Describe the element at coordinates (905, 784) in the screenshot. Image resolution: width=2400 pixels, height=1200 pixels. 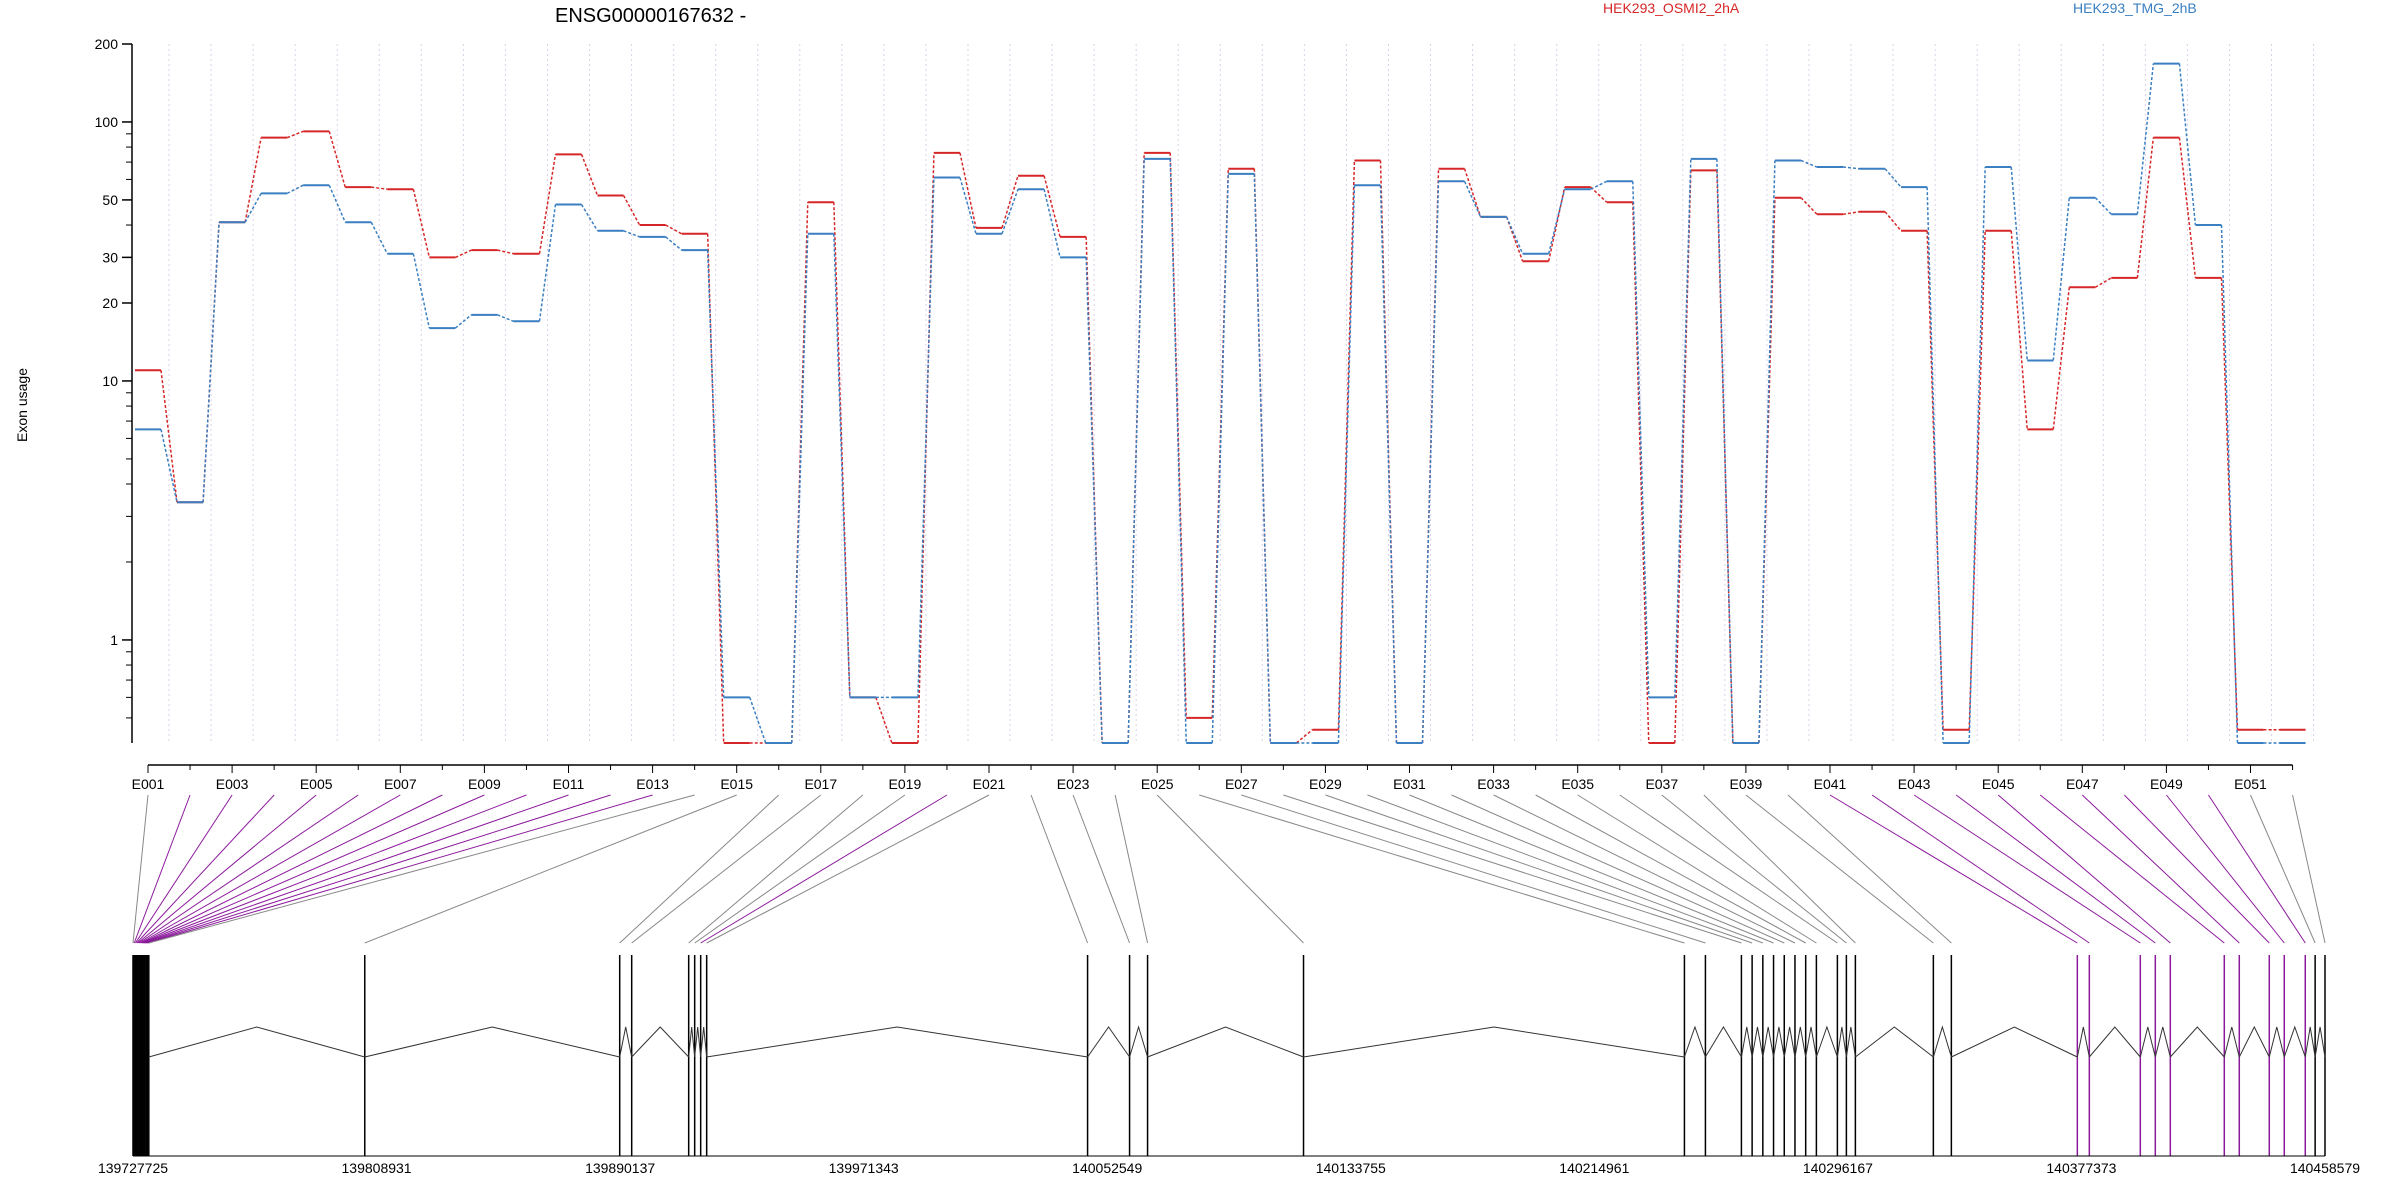
I see `x-tick-label: E019` at that location.